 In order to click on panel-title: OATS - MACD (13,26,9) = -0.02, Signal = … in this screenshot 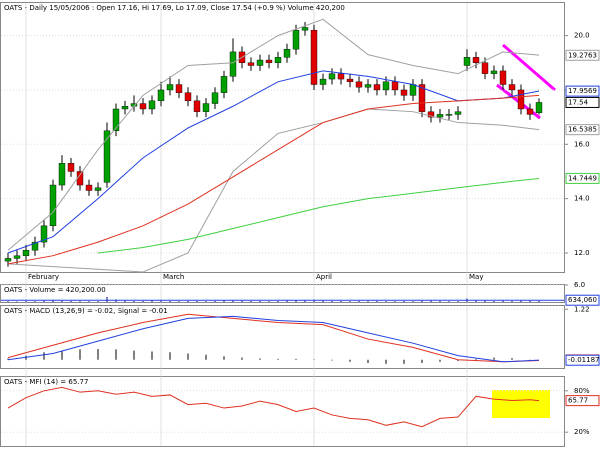, I will do `click(86, 311)`.